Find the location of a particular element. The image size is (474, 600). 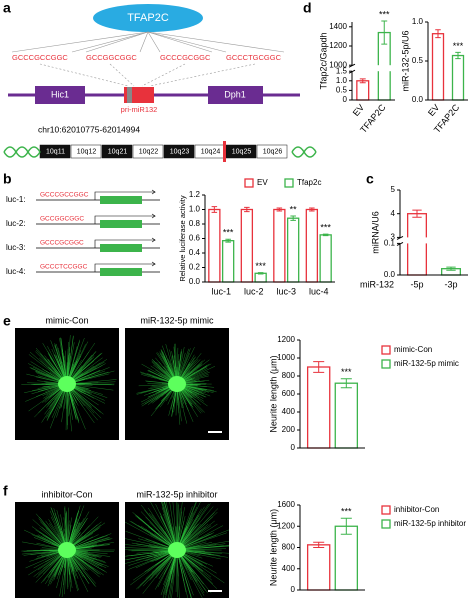

y-tick-label: 4 is located at coordinates (393, 213).